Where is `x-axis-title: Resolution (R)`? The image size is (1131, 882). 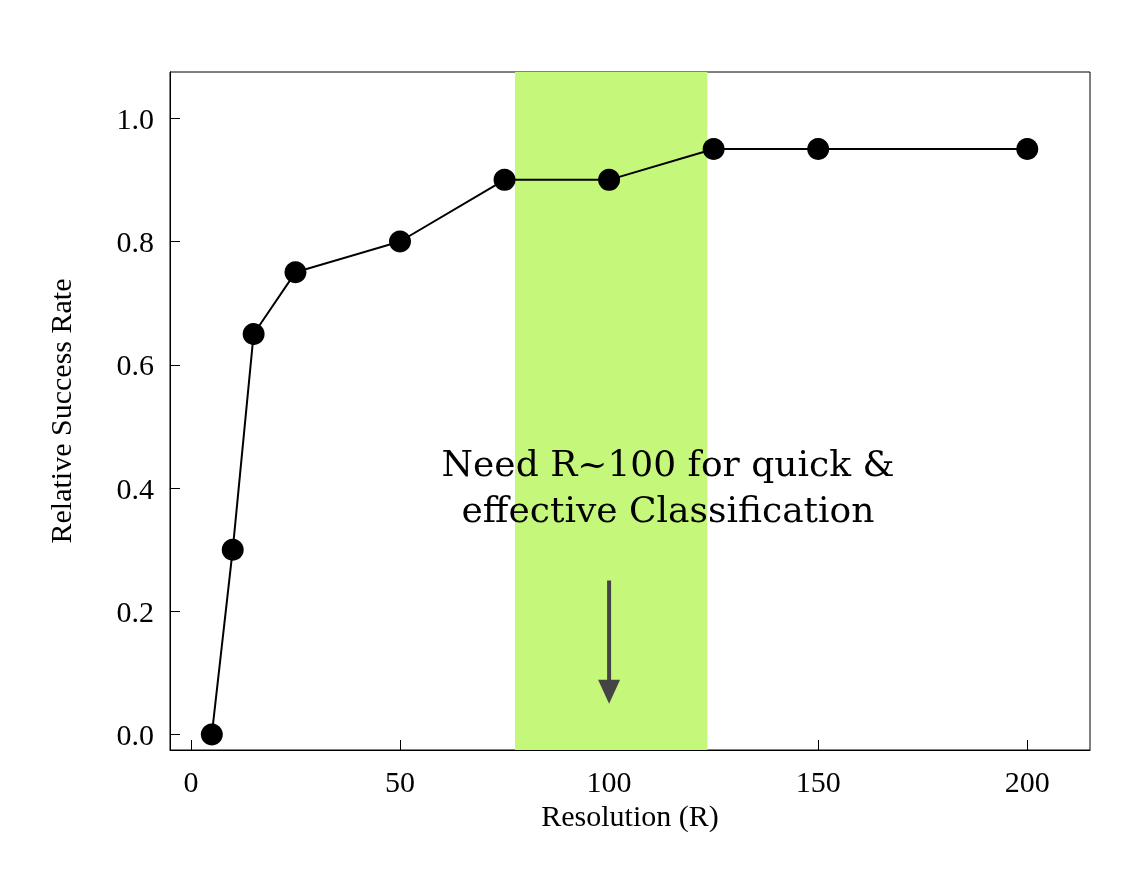
x-axis-title: Resolution (R) is located at coordinates (630, 816).